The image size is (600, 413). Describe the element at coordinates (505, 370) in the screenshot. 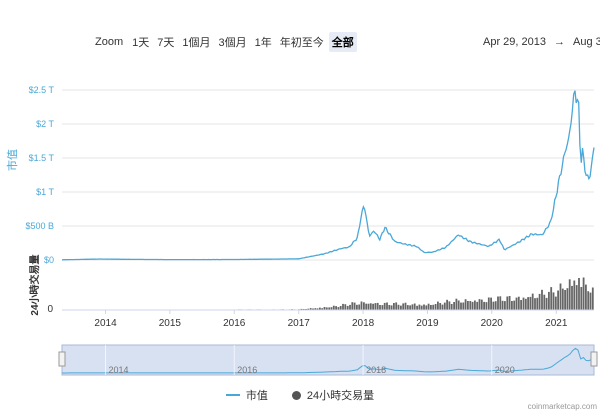

I see `navigator-tick-label: 2020` at that location.